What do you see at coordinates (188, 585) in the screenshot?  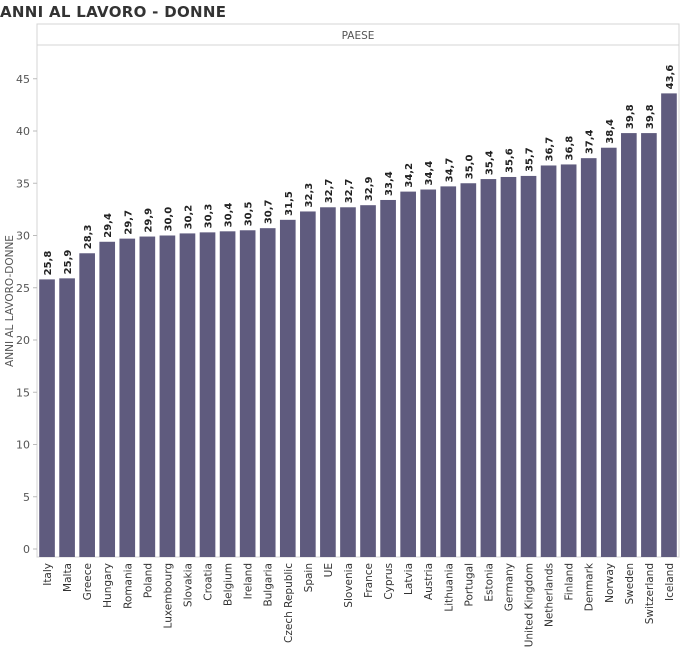 I see `x-tick-label: Slovakia` at bounding box center [188, 585].